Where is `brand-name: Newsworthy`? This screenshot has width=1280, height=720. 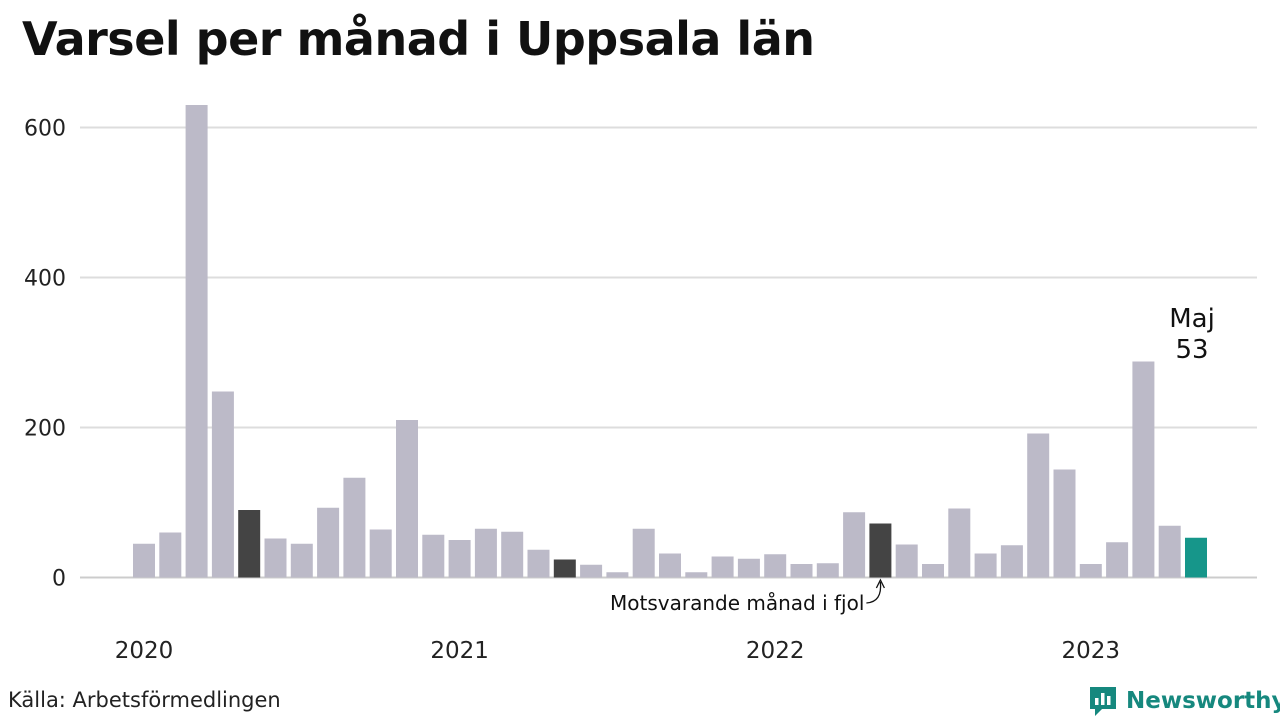
brand-name: Newsworthy is located at coordinates (1203, 701).